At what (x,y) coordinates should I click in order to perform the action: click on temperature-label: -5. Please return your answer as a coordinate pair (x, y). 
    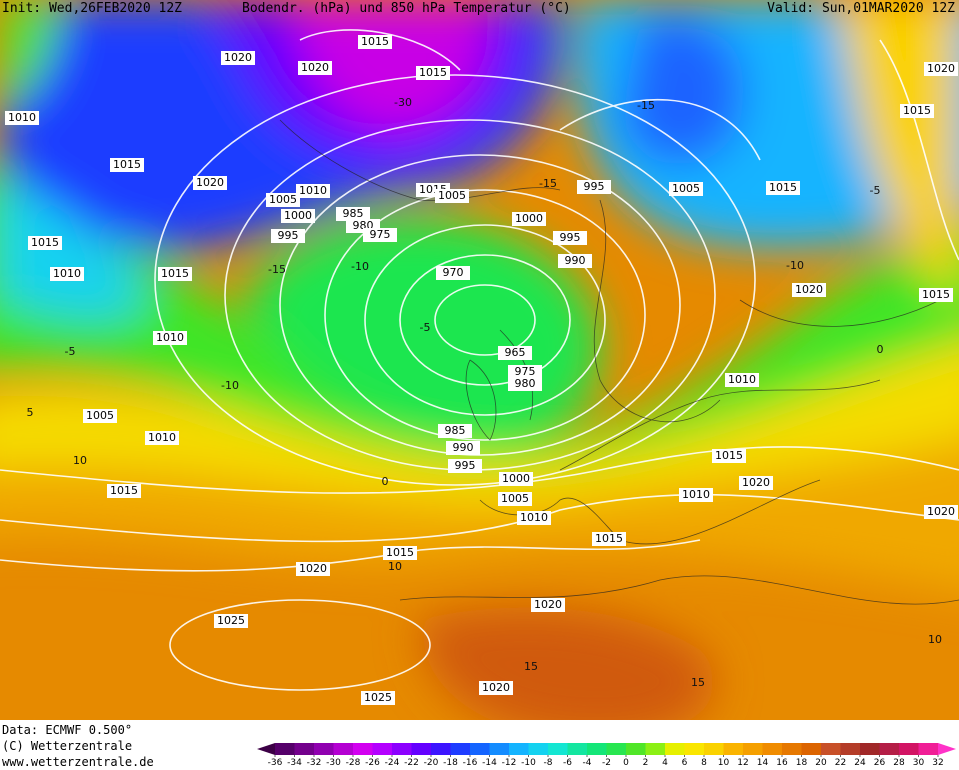
    Looking at the image, I should click on (70, 351).